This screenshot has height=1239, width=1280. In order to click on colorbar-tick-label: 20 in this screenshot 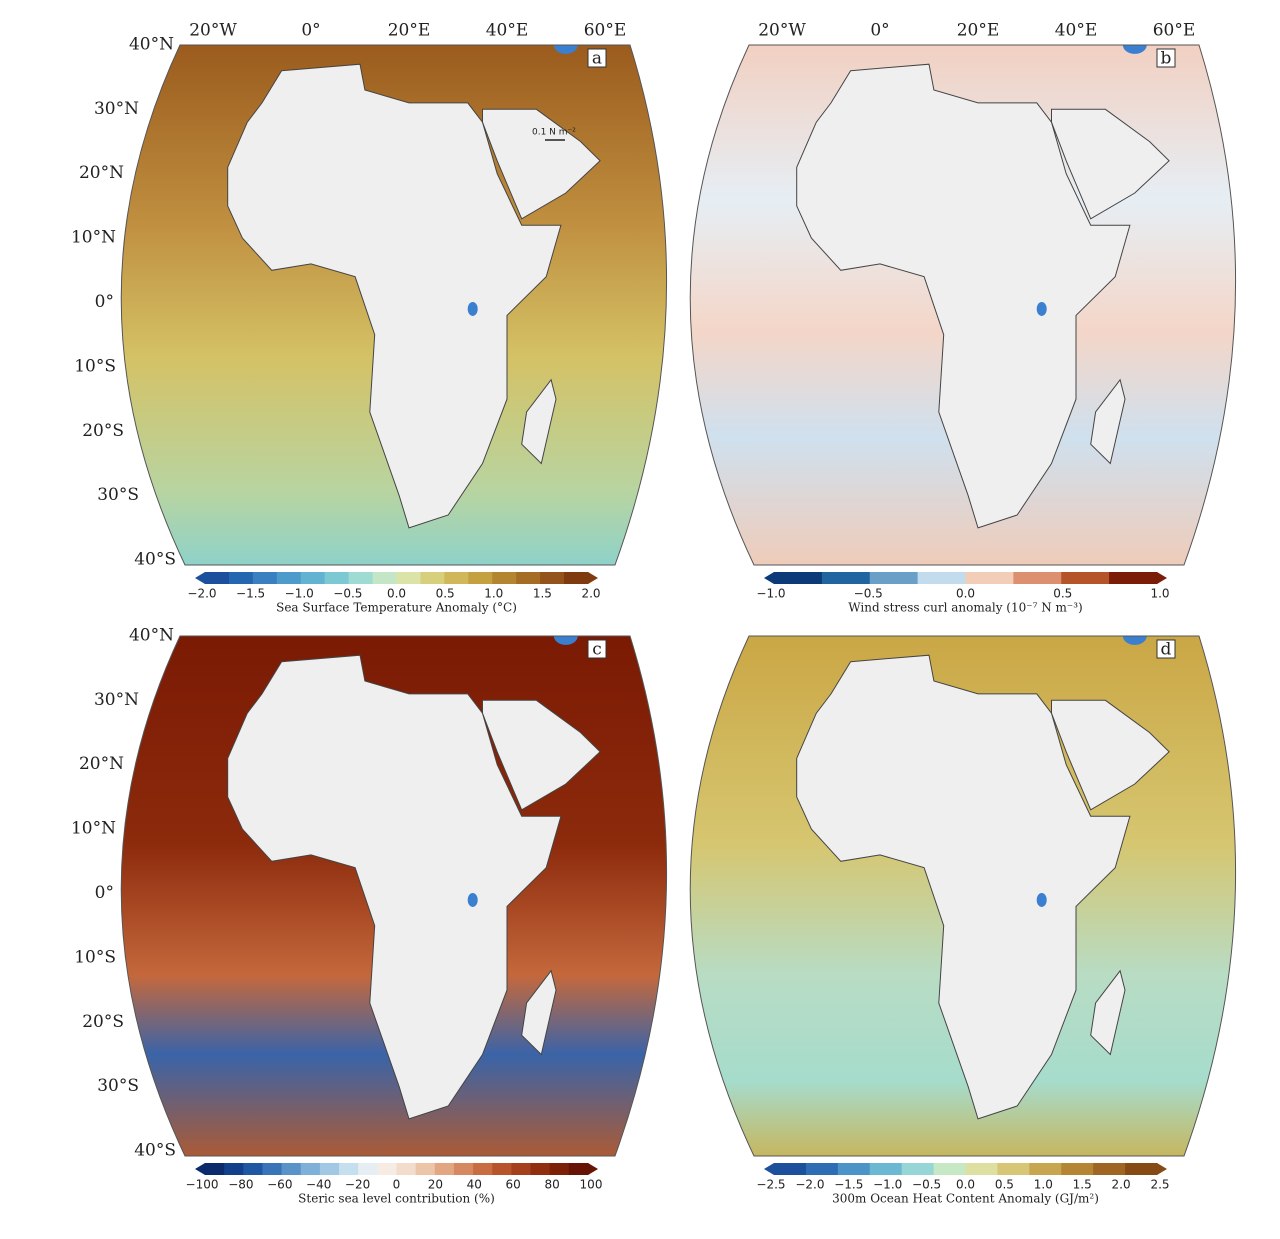, I will do `click(435, 1185)`.